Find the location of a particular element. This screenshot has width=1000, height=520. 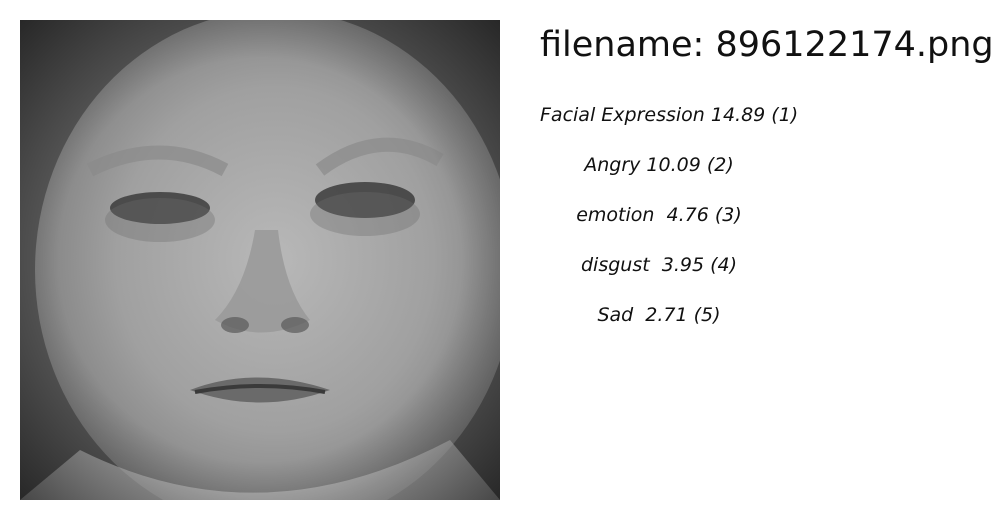

tag-item: Angry 10.09 (2) is located at coordinates (659, 165).